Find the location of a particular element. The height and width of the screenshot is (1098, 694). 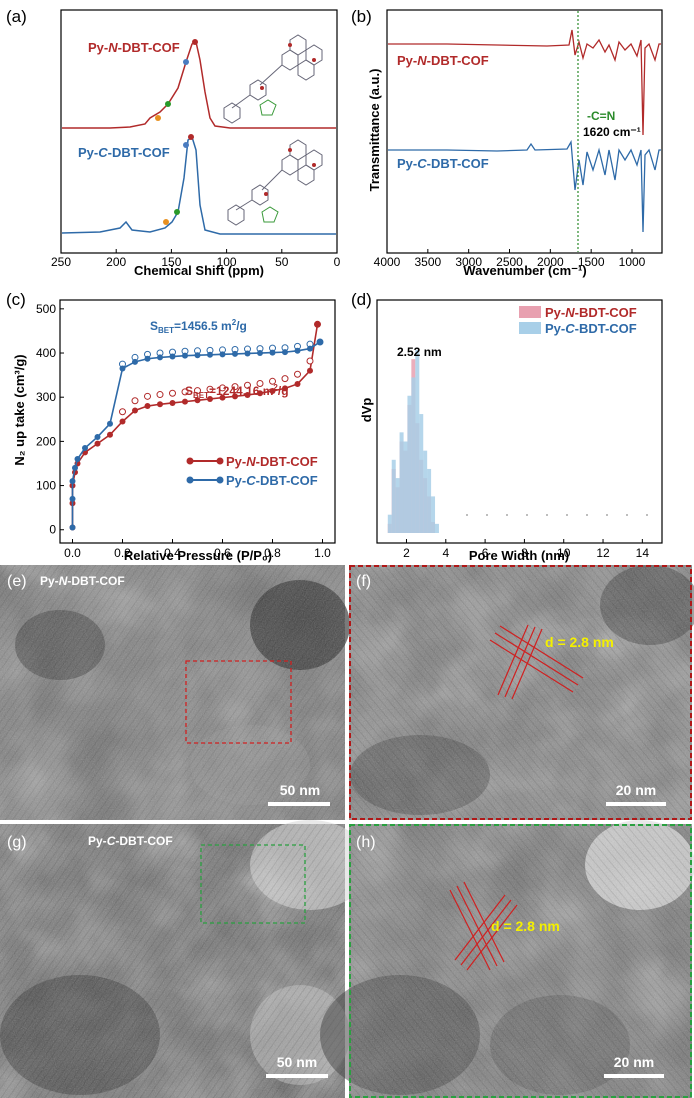

frame-f is located at coordinates (520, 692).